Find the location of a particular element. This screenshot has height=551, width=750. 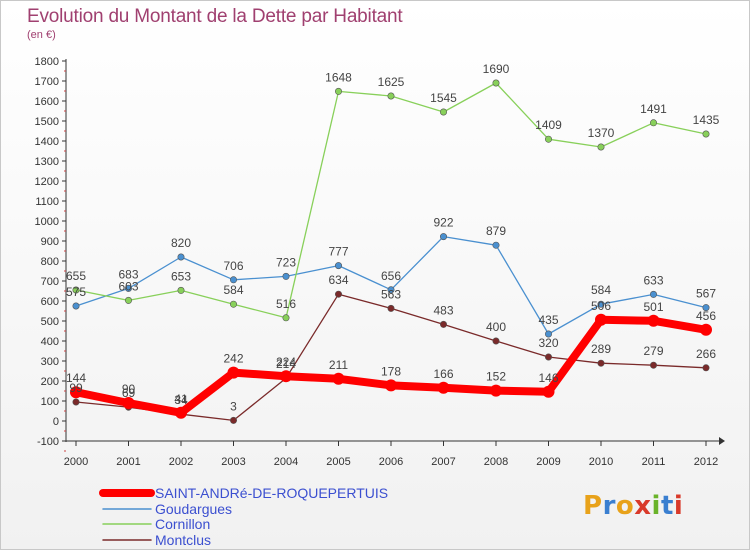

x-tick-label: 2002 is located at coordinates (181, 462).